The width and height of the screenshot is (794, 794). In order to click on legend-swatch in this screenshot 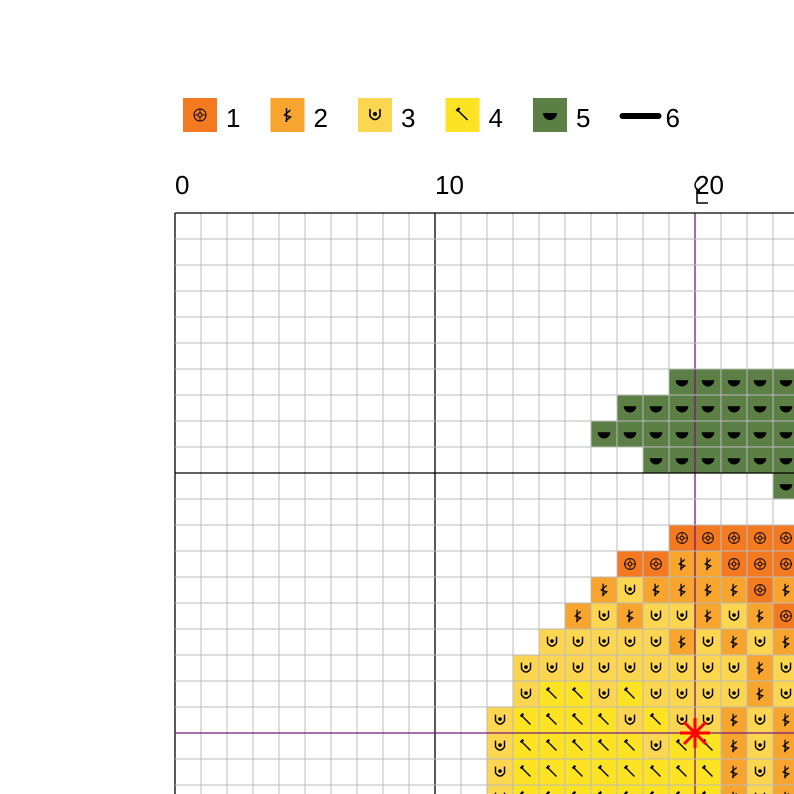, I will do `click(287, 115)`.